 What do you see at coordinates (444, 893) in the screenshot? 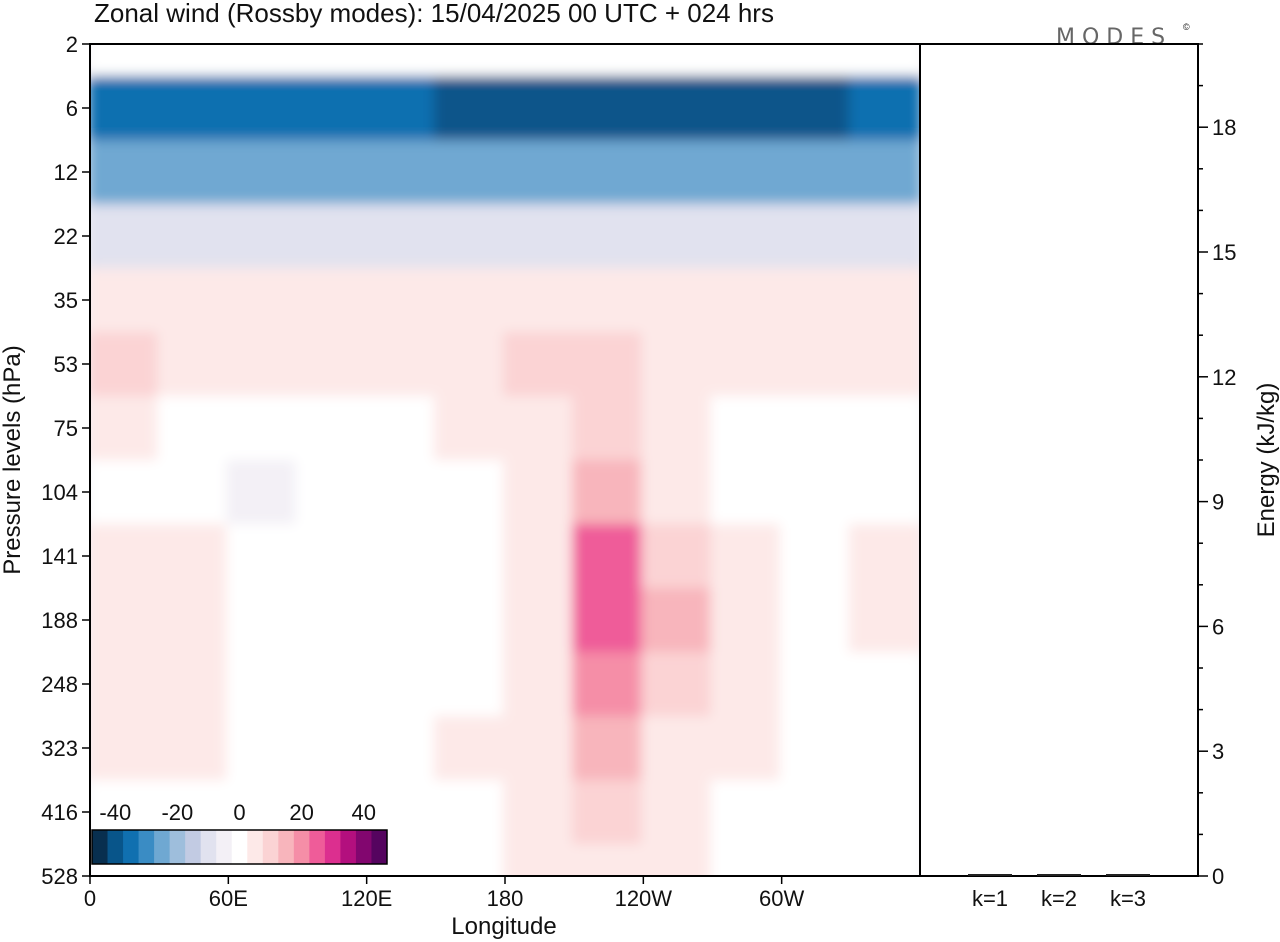
I see `heatmap-x-axis: 0 60E 120E 180 120W 60W` at bounding box center [444, 893].